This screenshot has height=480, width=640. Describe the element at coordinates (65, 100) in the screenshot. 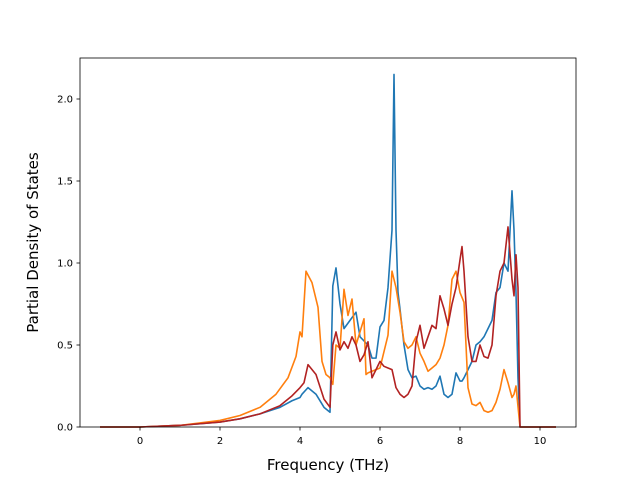

I see `y-tick-label: 2.0` at that location.